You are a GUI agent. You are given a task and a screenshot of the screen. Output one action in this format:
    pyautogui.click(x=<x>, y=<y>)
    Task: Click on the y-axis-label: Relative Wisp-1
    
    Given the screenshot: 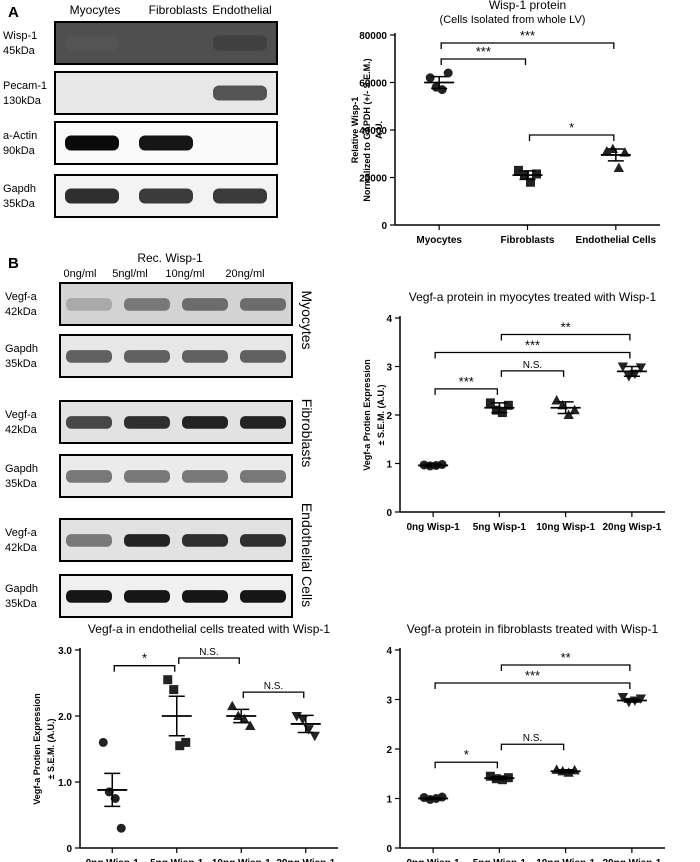 What is the action you would take?
    pyautogui.click(x=355, y=130)
    